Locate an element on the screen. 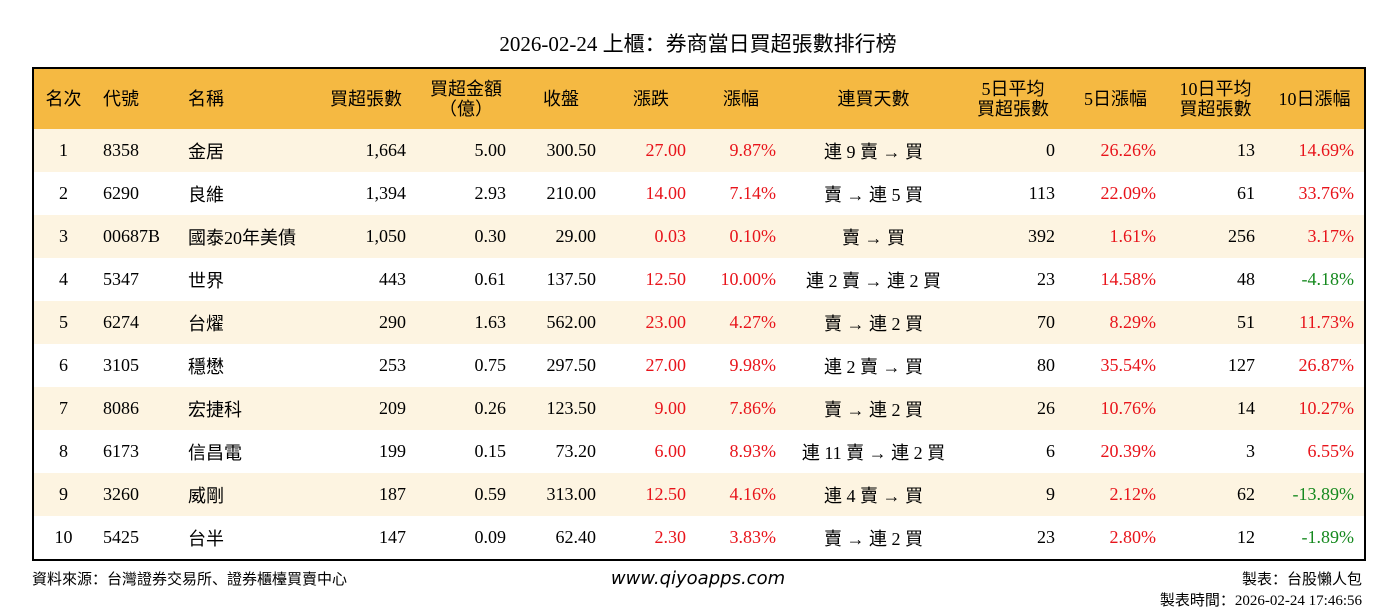 Image resolution: width=1396 pixels, height=612 pixels. table-cell: 147 is located at coordinates (392, 537).